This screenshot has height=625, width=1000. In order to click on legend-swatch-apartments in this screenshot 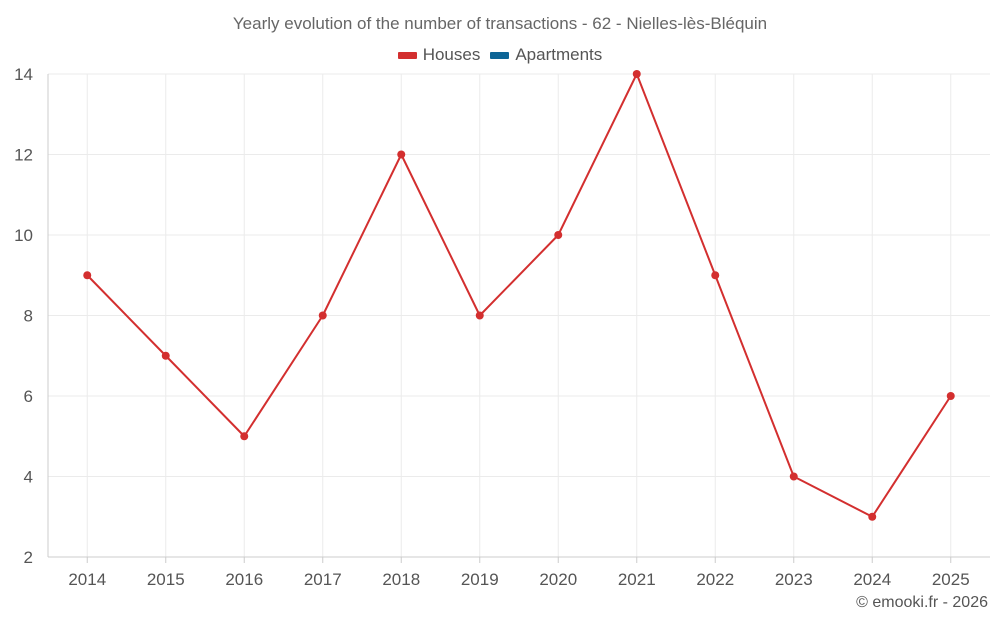, I will do `click(500, 55)`.